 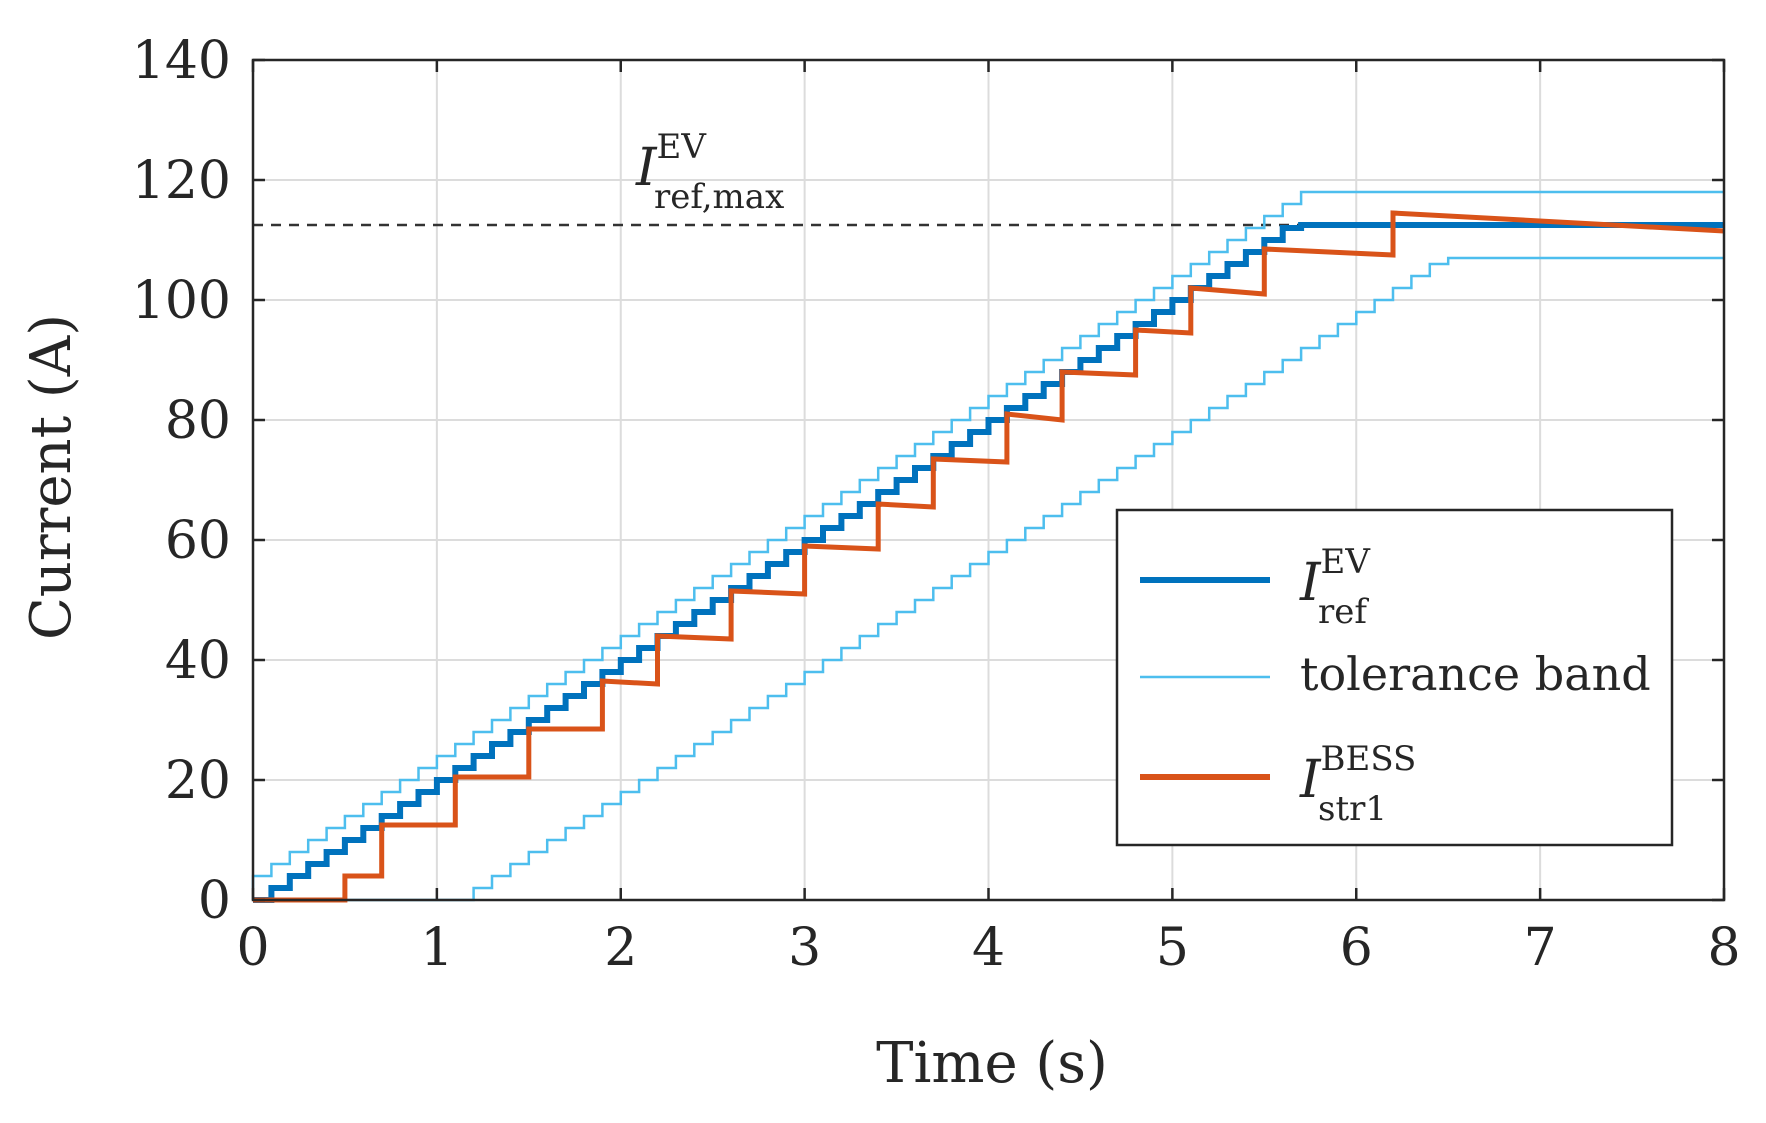 I want to click on legend-label-ref: IEV ref, so click(x=1335, y=587).